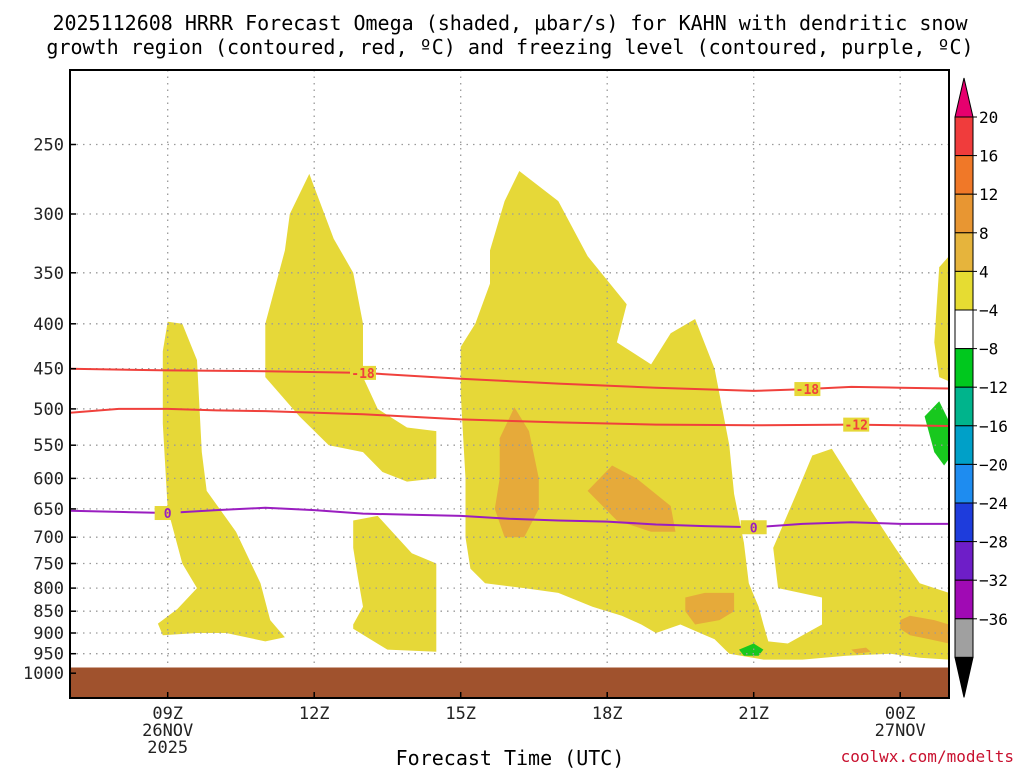 The width and height of the screenshot is (1024, 768). Describe the element at coordinates (48, 146) in the screenshot. I see `y-tick-label-250: 250` at that location.